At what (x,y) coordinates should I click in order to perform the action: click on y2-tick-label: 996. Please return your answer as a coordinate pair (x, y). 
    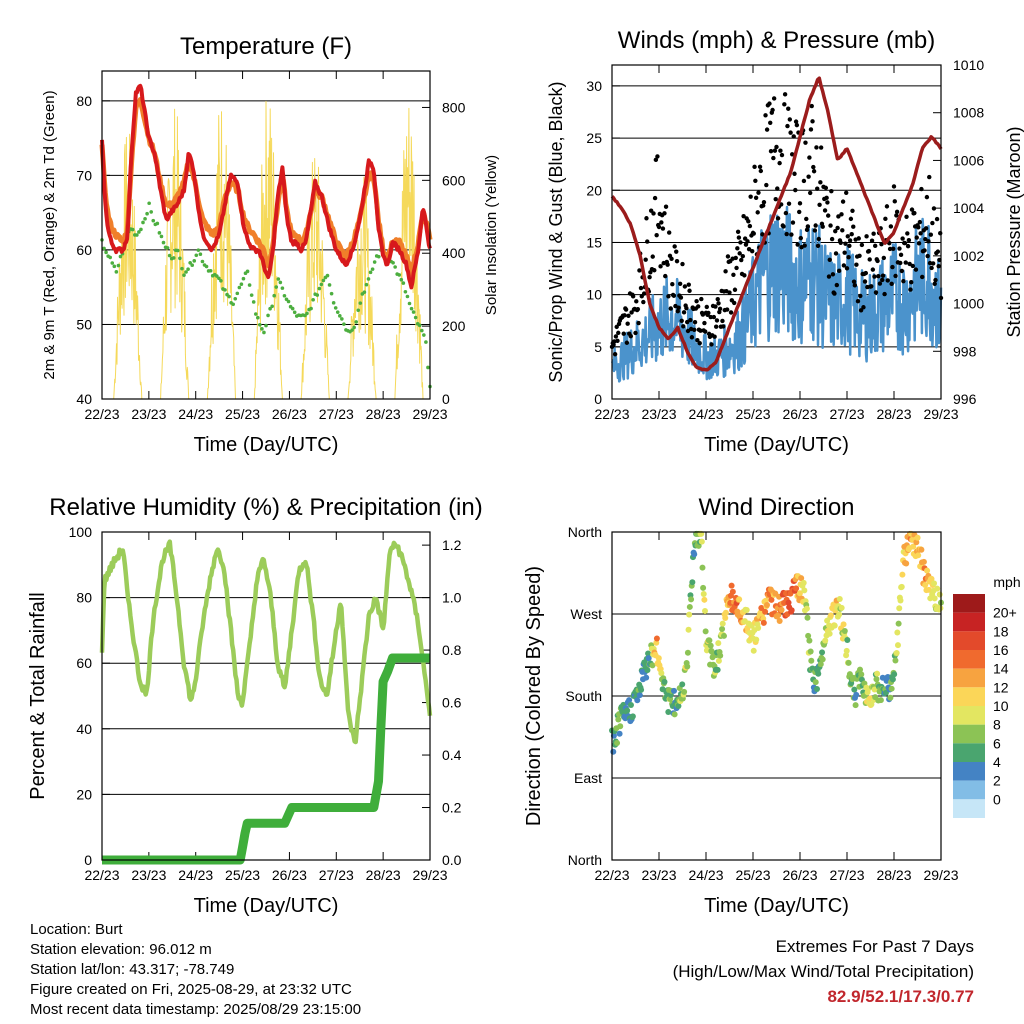
    Looking at the image, I should click on (965, 399).